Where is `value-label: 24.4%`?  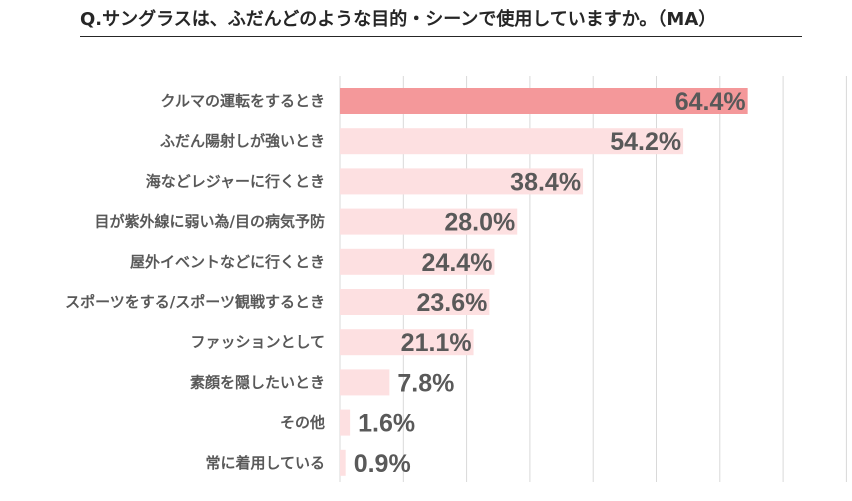 value-label: 24.4% is located at coordinates (457, 263).